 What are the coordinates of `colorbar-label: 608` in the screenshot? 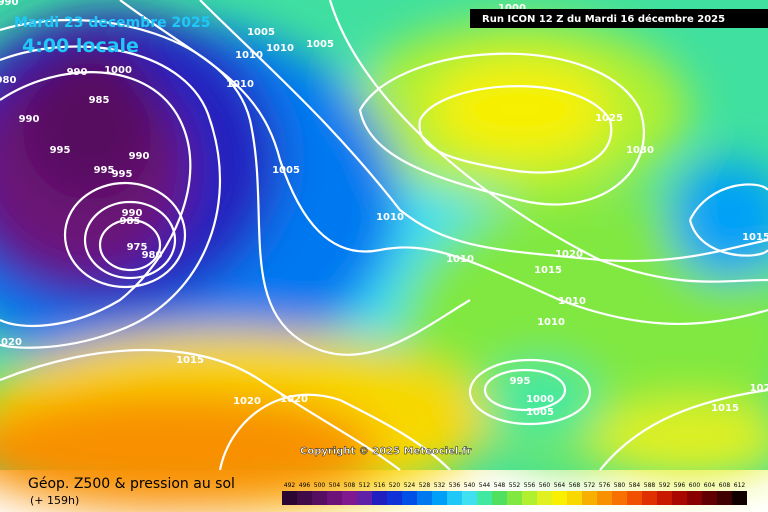 It's located at (725, 485).